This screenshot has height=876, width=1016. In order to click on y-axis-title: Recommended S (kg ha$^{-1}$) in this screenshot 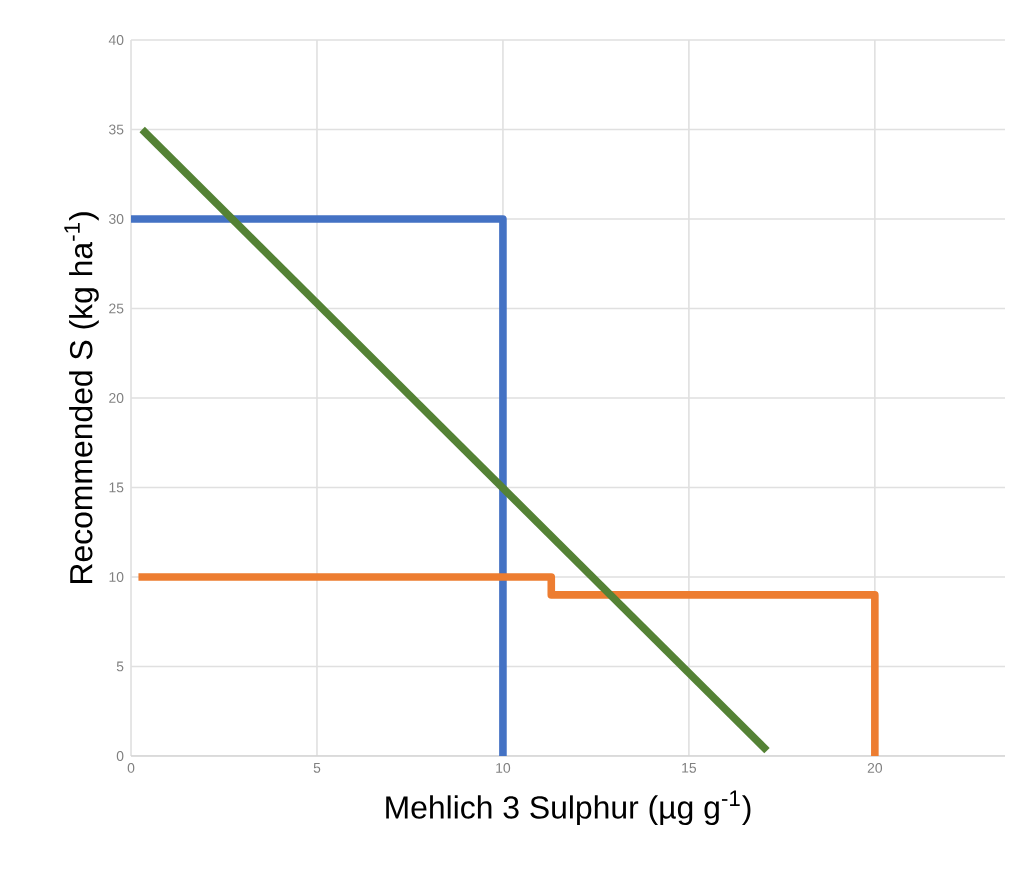, I will do `click(81, 397)`.